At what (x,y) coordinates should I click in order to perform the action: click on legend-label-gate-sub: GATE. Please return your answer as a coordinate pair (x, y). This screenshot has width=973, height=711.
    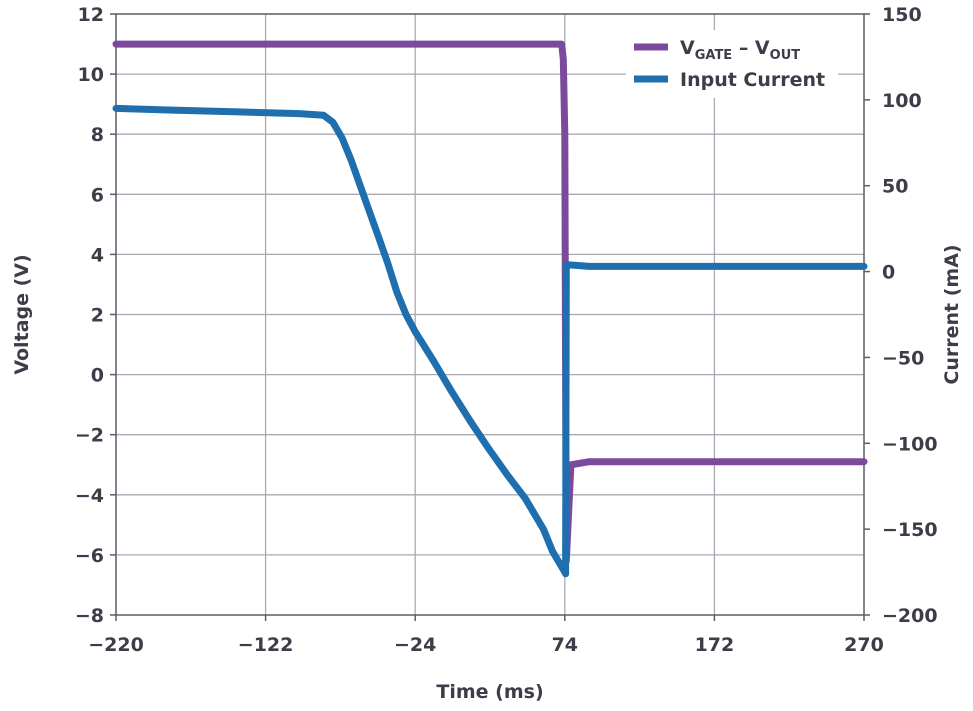
    Looking at the image, I should click on (713, 55).